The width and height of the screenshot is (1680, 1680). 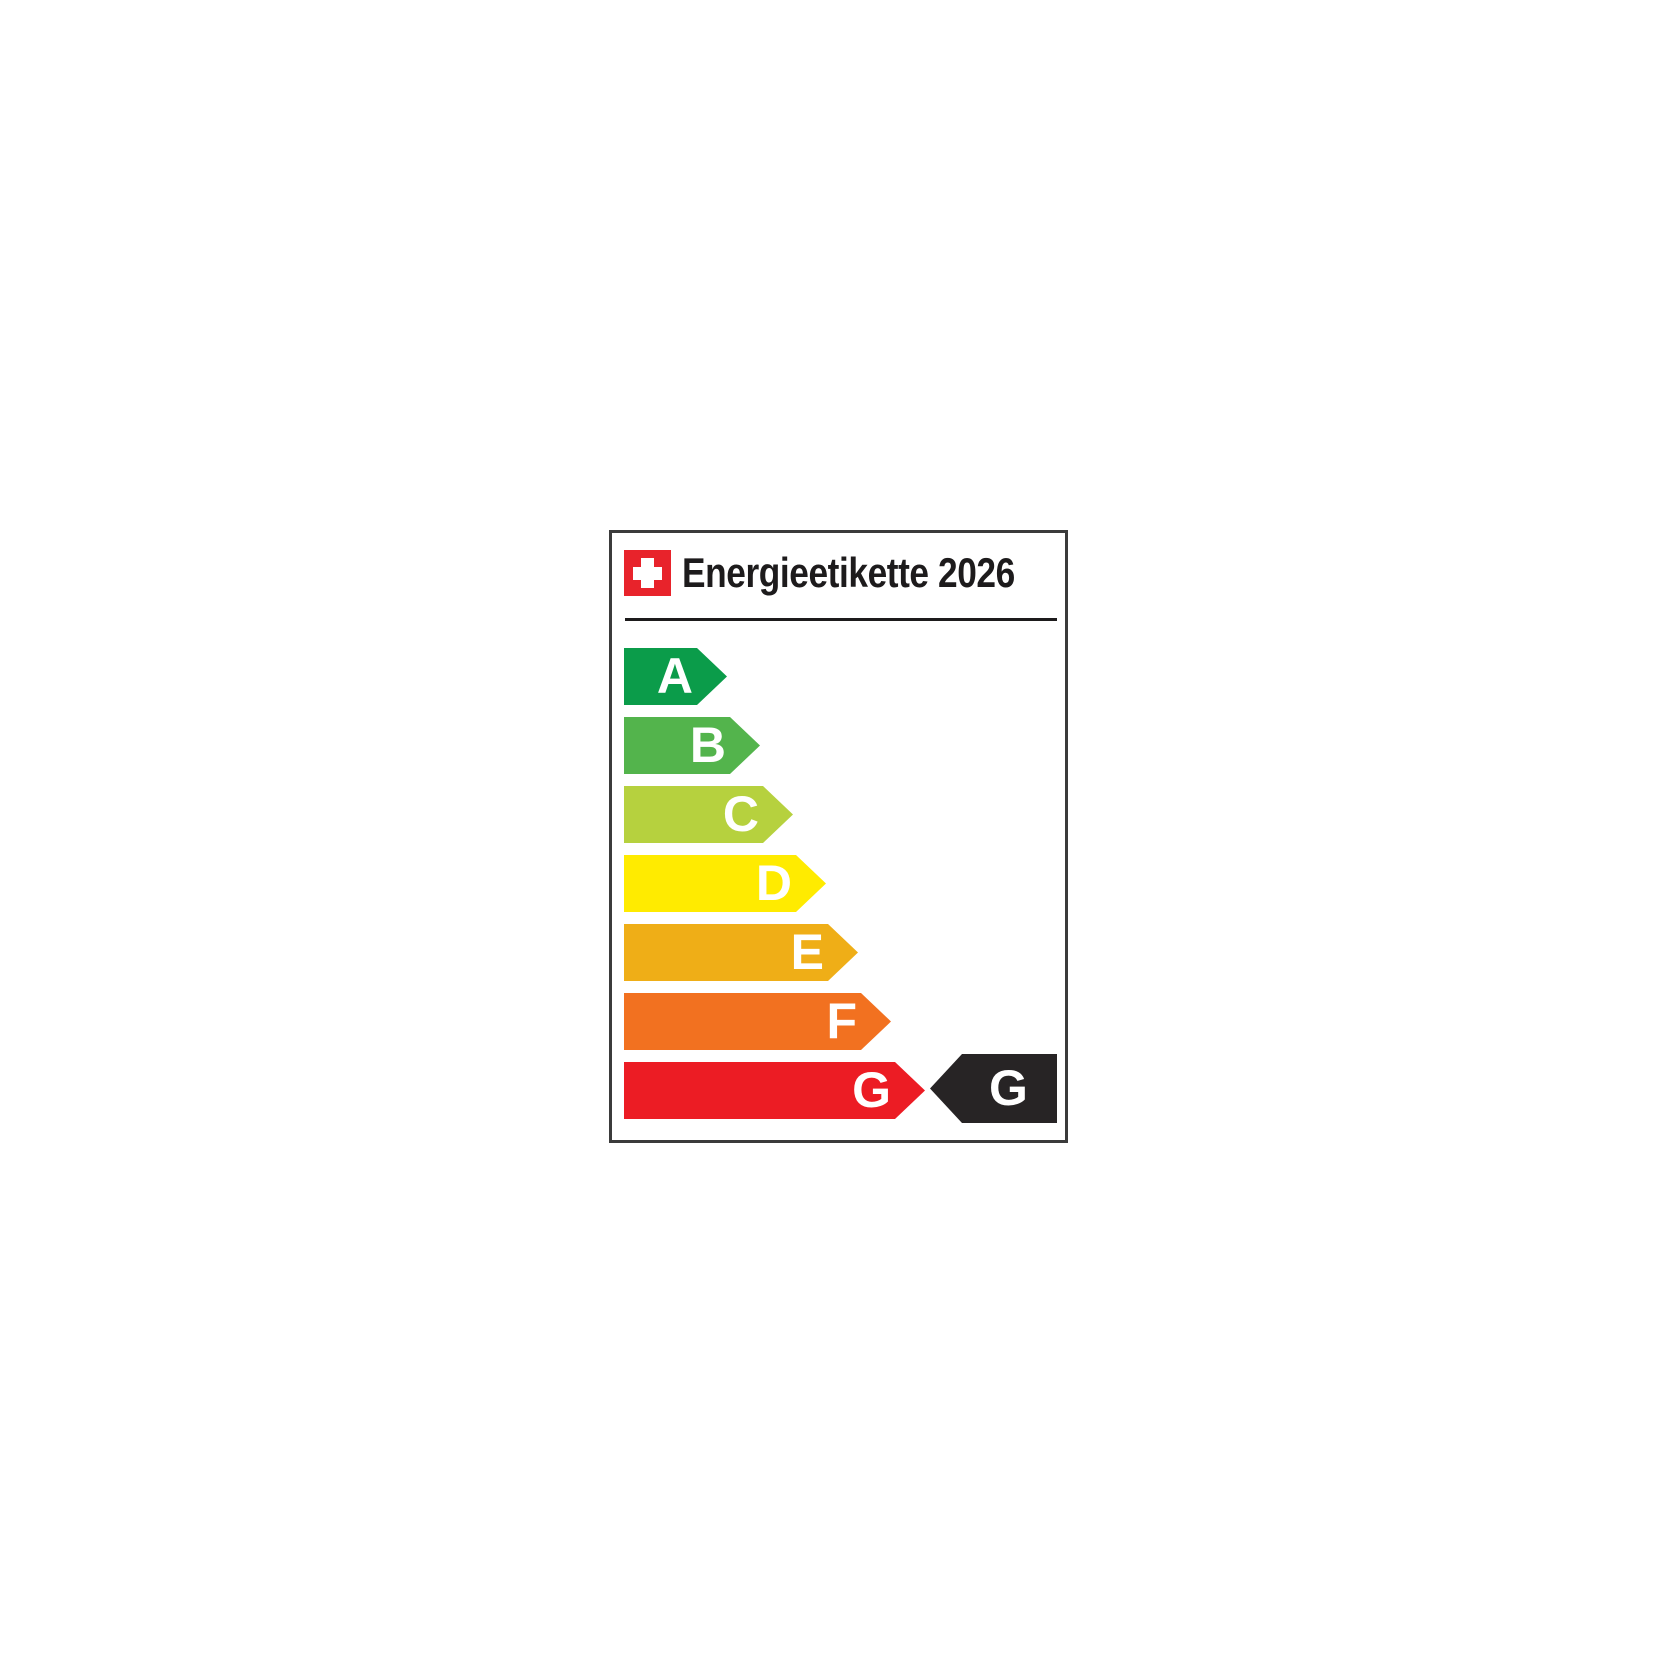 I want to click on current-rating-indicator: G, so click(x=993, y=1088).